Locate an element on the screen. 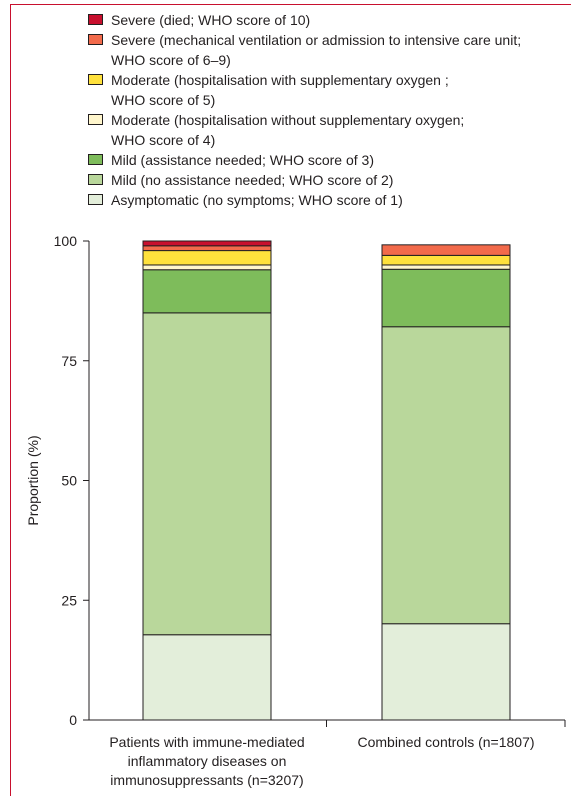 The height and width of the screenshot is (796, 571). frame-left-rule is located at coordinates (10, 400).